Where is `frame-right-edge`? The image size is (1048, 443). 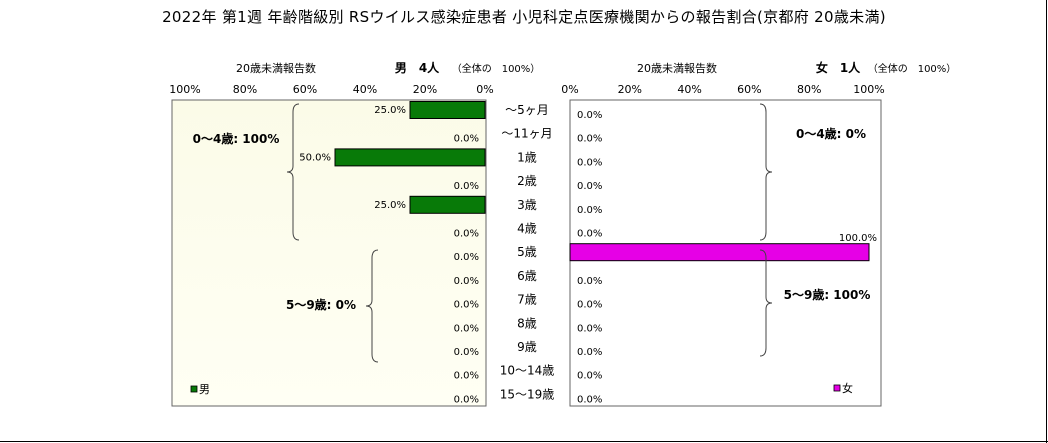
frame-right-edge is located at coordinates (1046, 221).